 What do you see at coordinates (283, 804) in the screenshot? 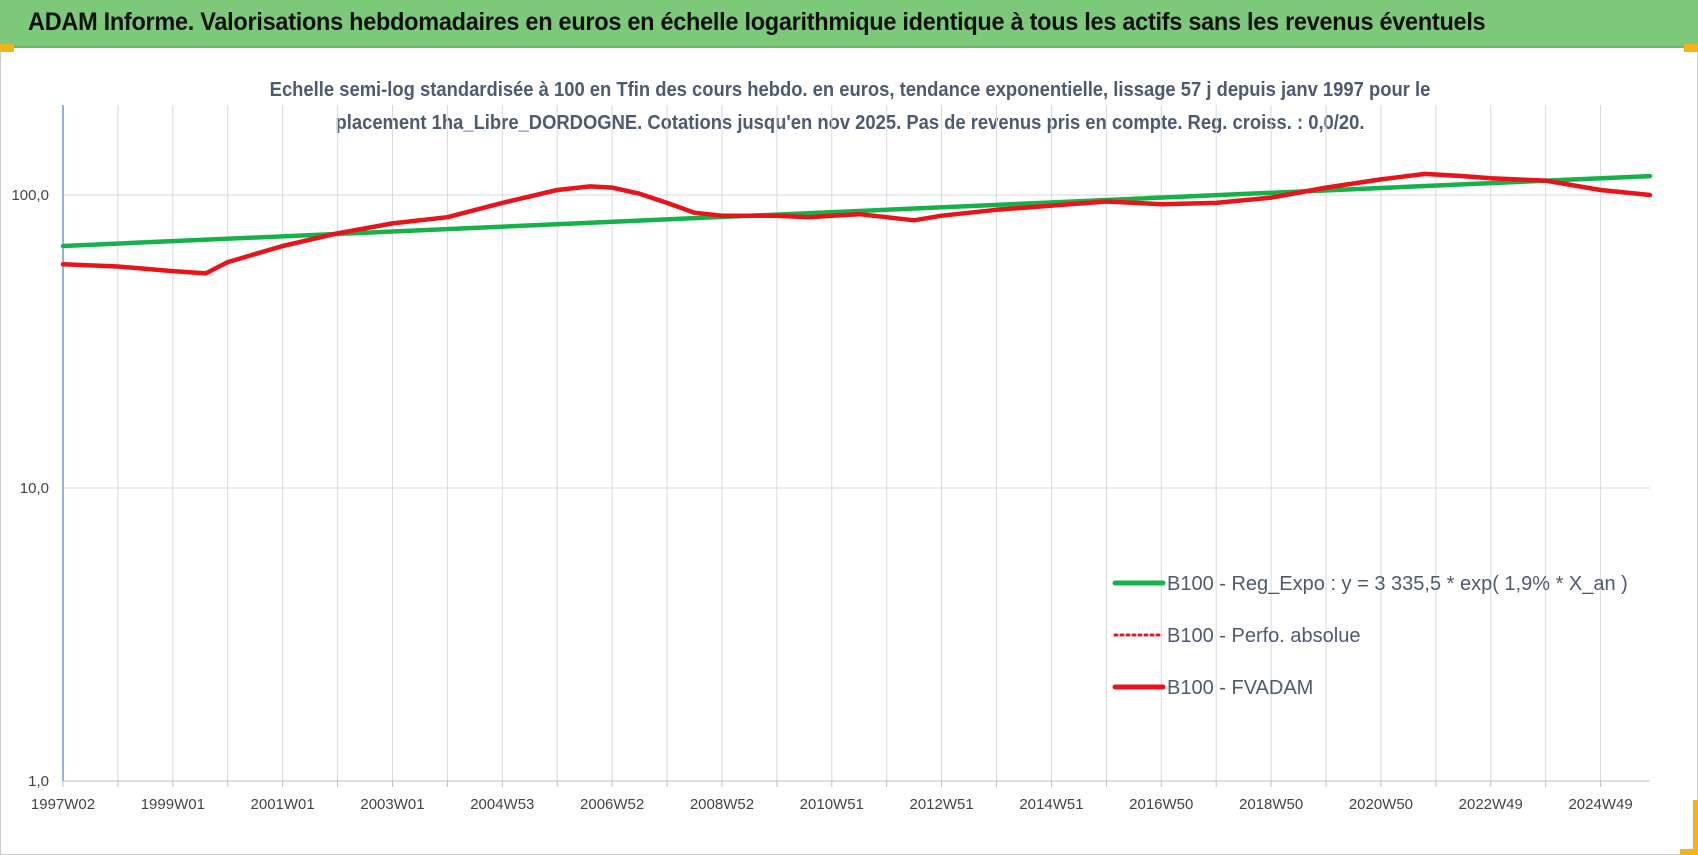
I see `x-tick-label: 2001W01` at bounding box center [283, 804].